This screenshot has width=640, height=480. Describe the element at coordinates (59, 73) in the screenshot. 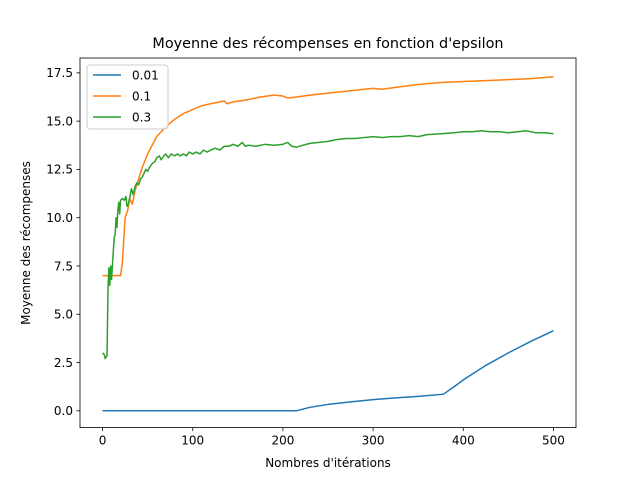

I see `y-tick-label: 17.5` at that location.